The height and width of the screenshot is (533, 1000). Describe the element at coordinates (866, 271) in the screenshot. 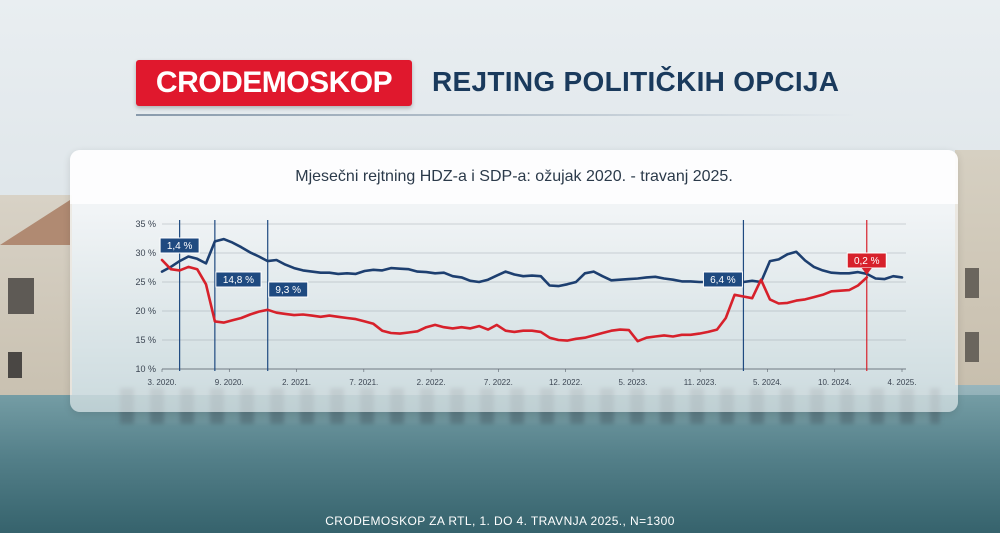

I see `annotation-pointer` at that location.